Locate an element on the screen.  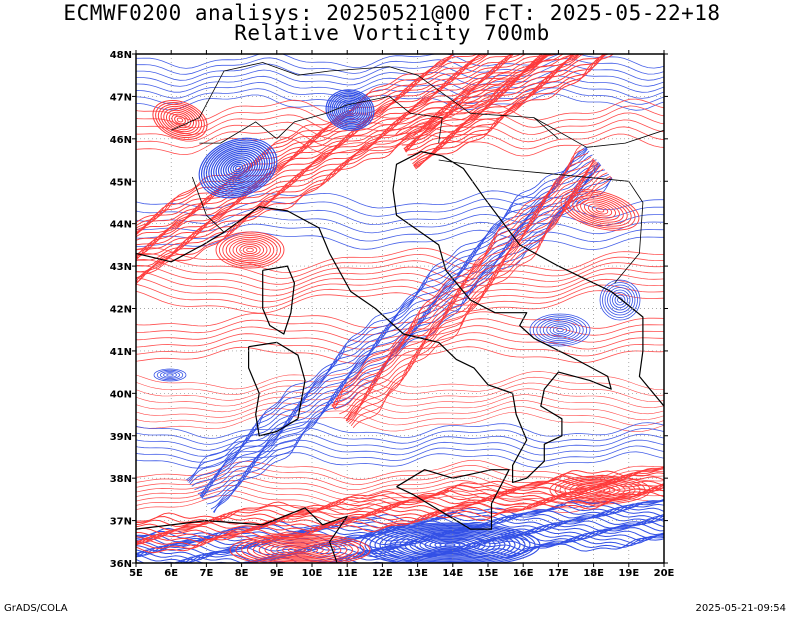
lat-label: 41N is located at coordinates (121, 352).